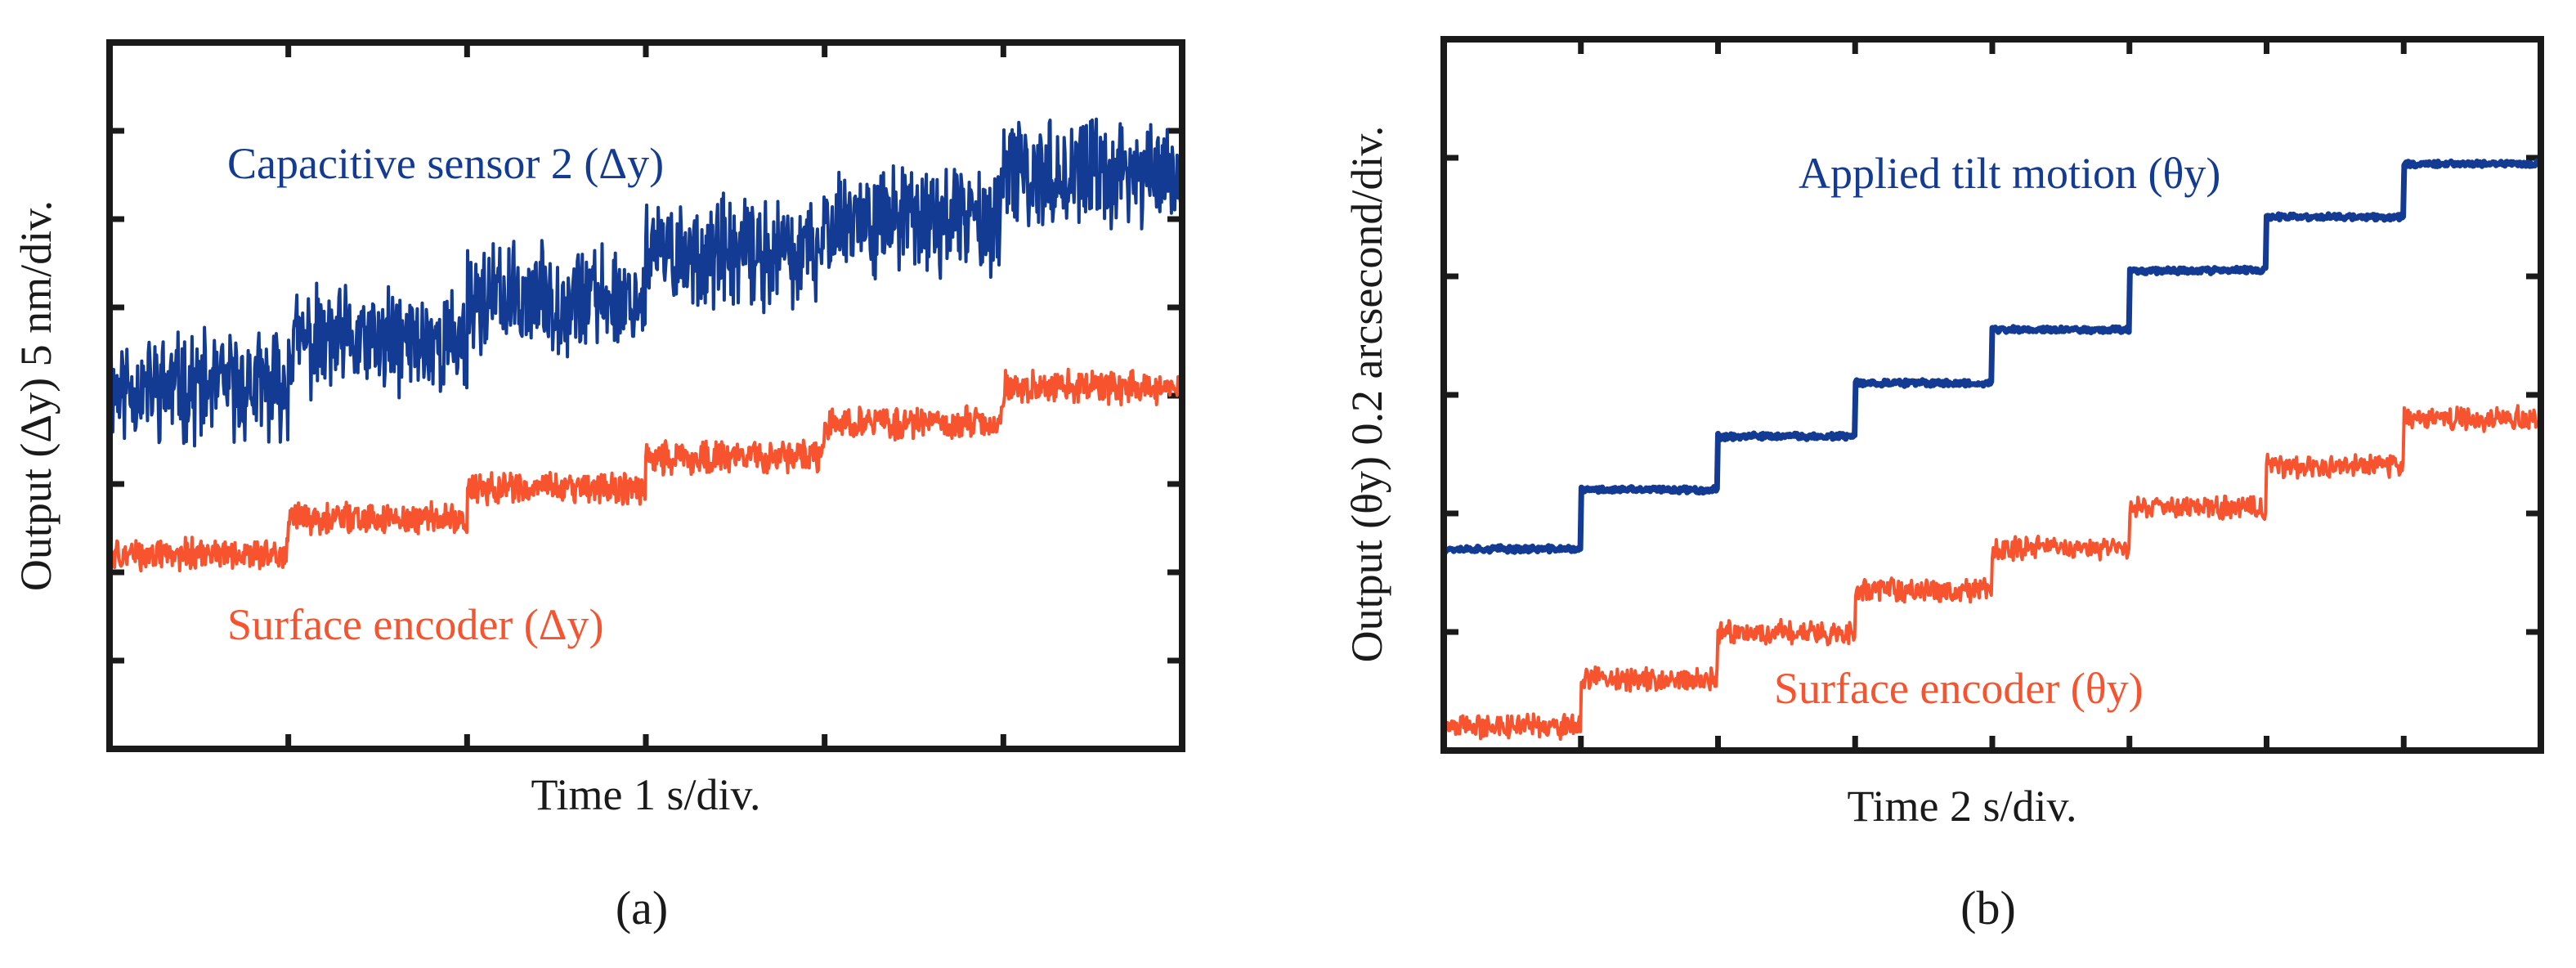 The image size is (2576, 968). Describe the element at coordinates (1366, 394) in the screenshot. I see `panel-b-ylabel: Output (θy) 0.2 arcsecond/div.` at that location.